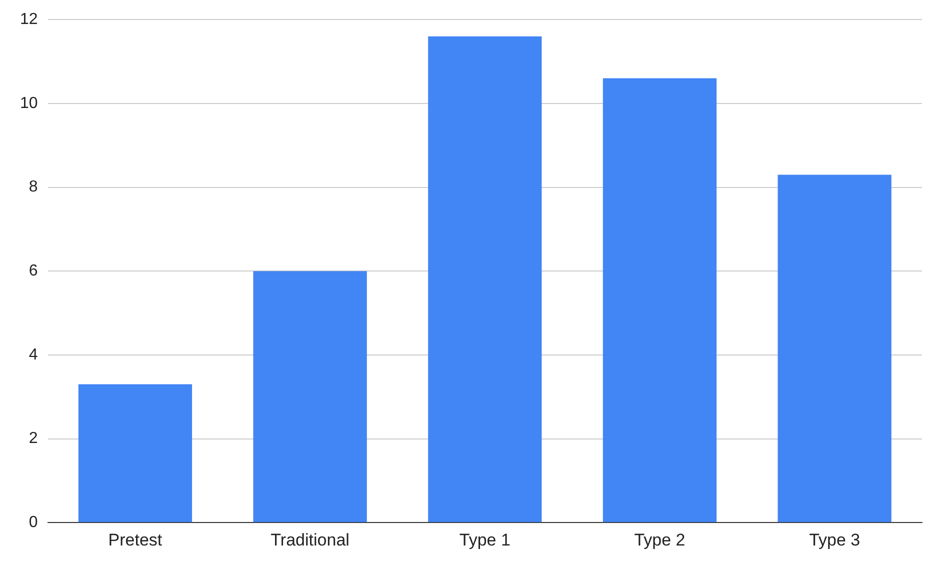 The height and width of the screenshot is (563, 926). What do you see at coordinates (29, 19) in the screenshot?
I see `y-tick-label: 12` at bounding box center [29, 19].